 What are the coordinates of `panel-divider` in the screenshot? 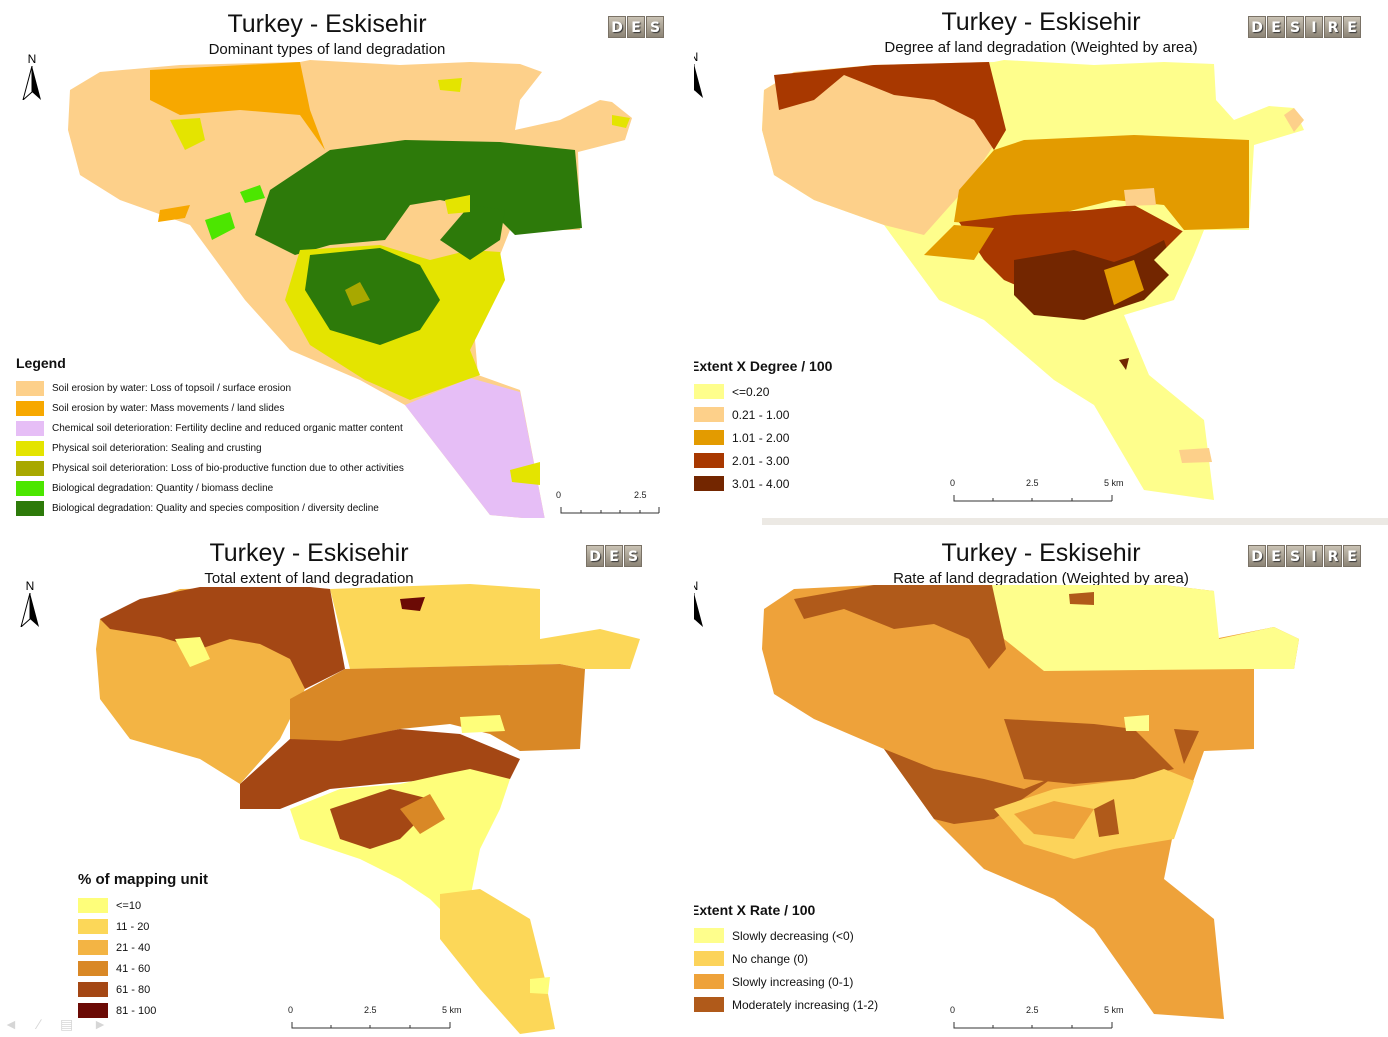 It's located at (1075, 521).